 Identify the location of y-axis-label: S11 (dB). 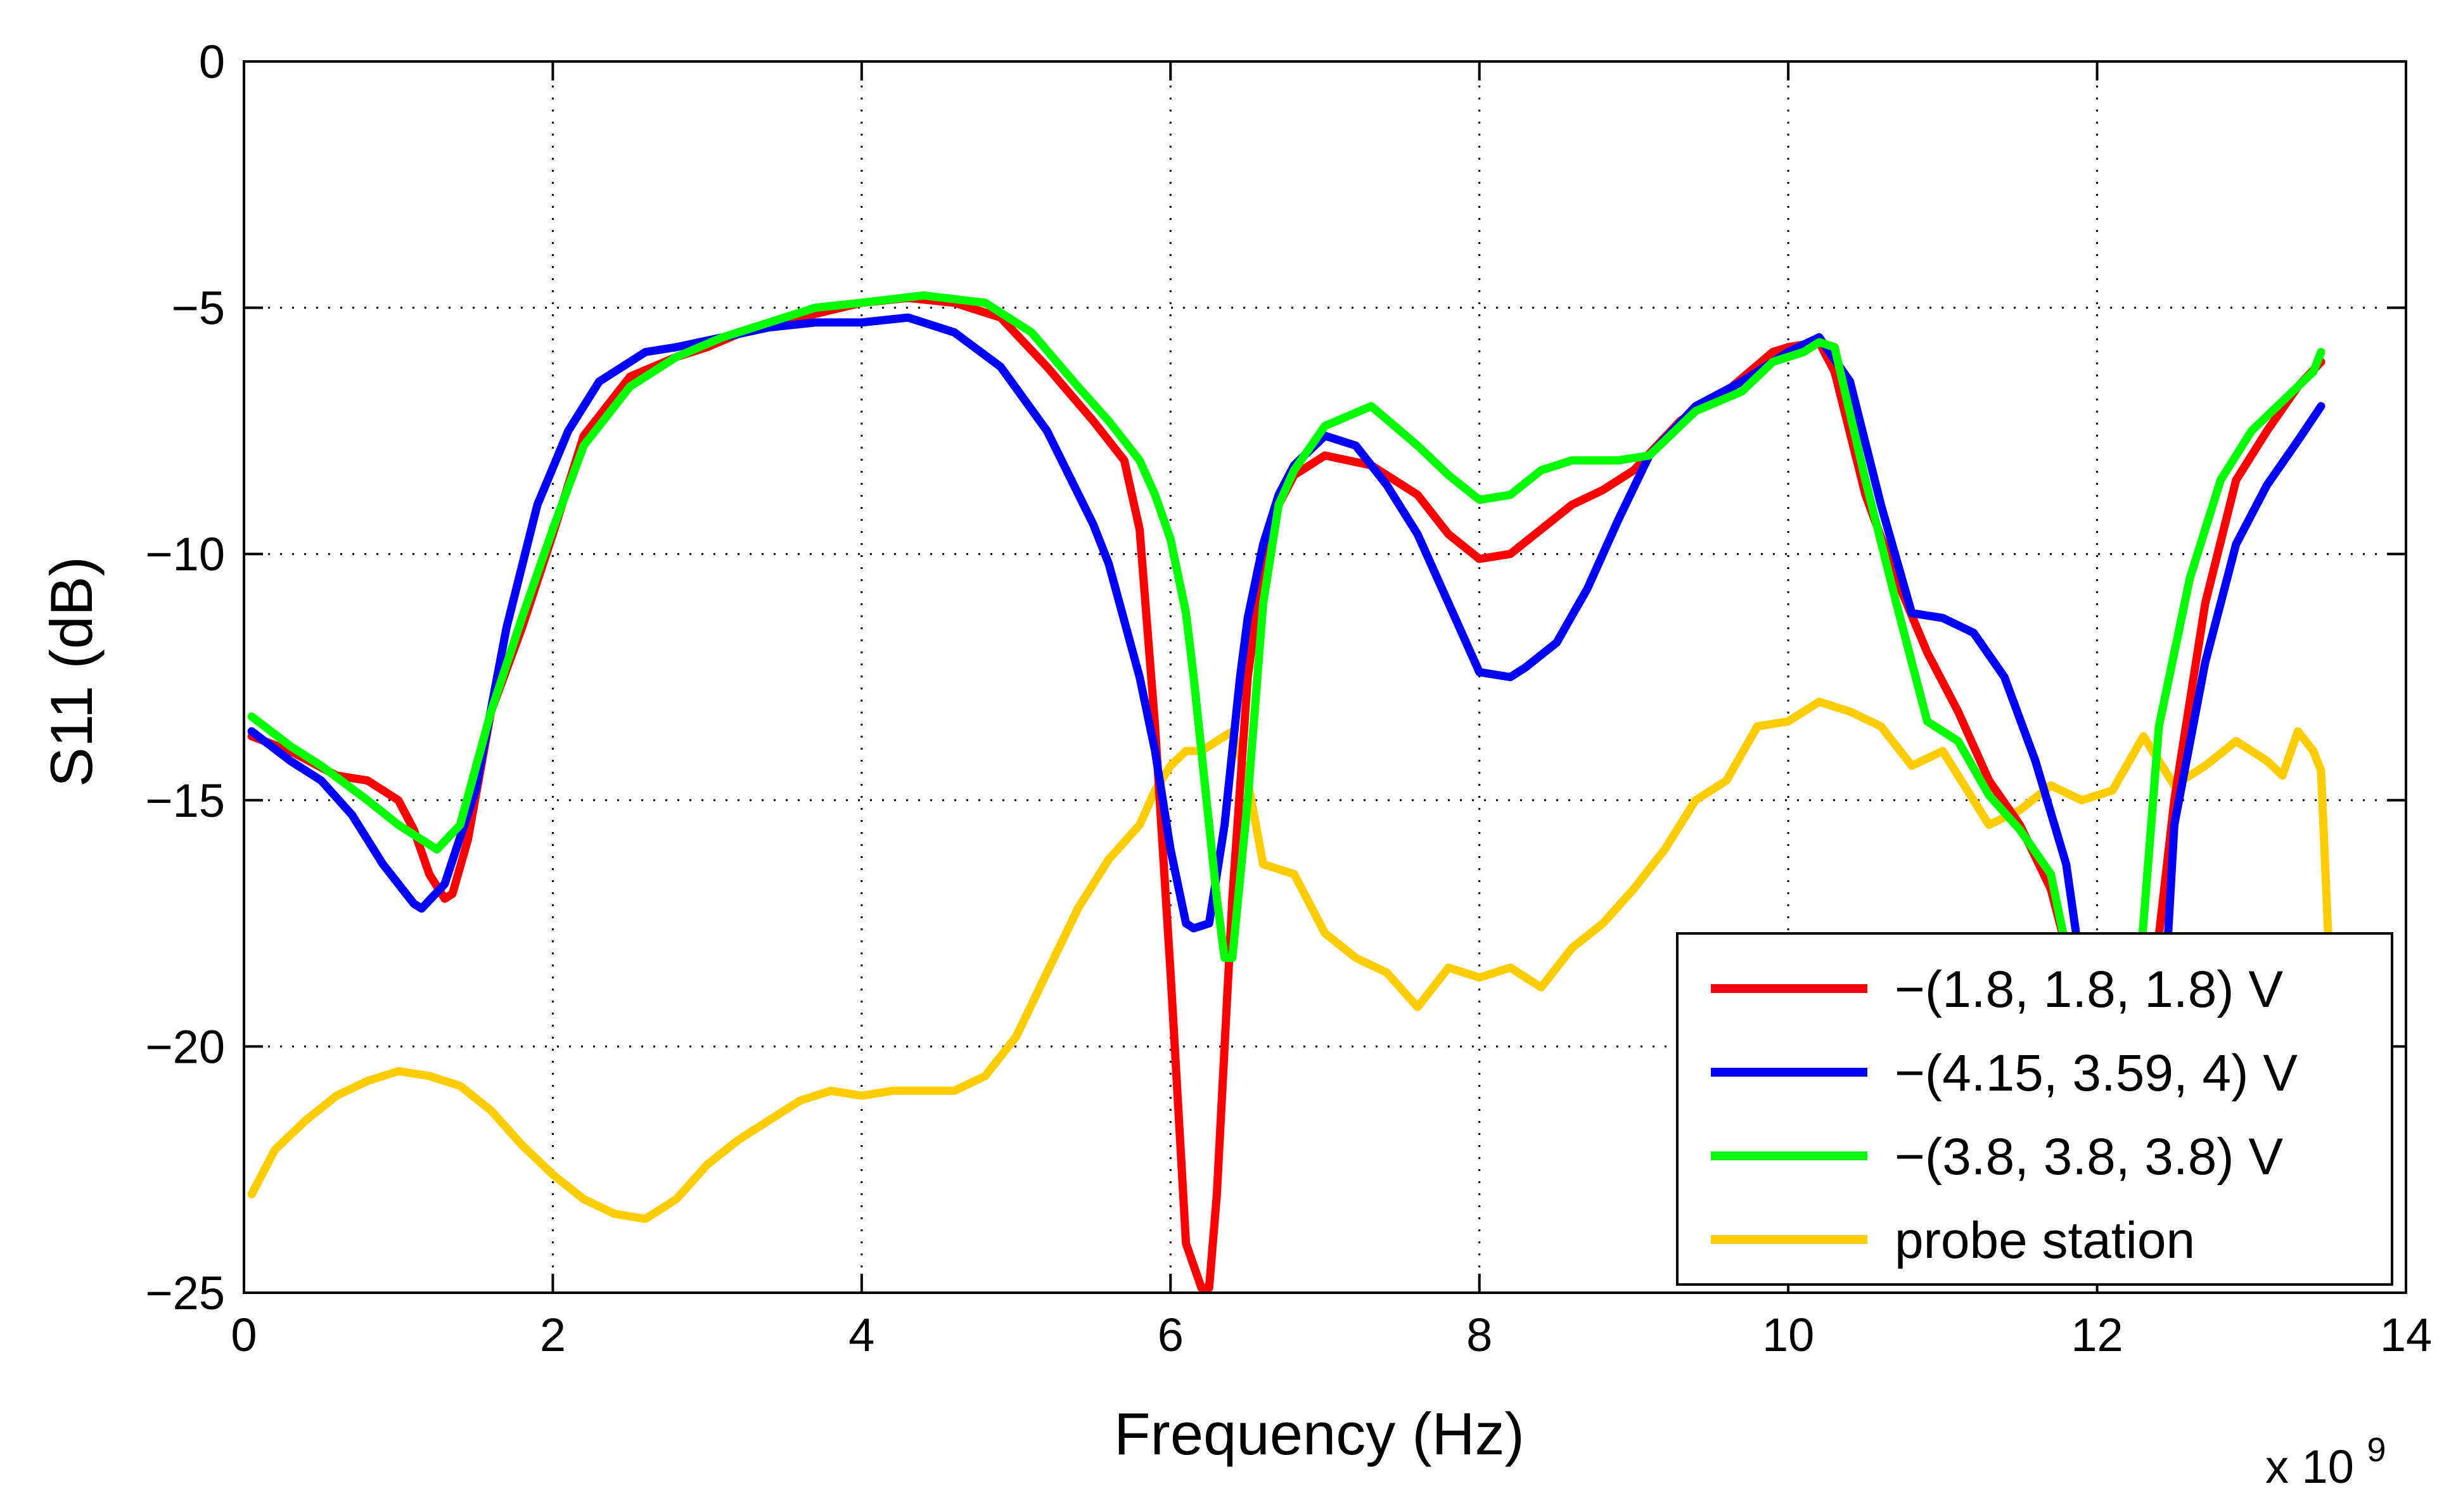
(71, 671).